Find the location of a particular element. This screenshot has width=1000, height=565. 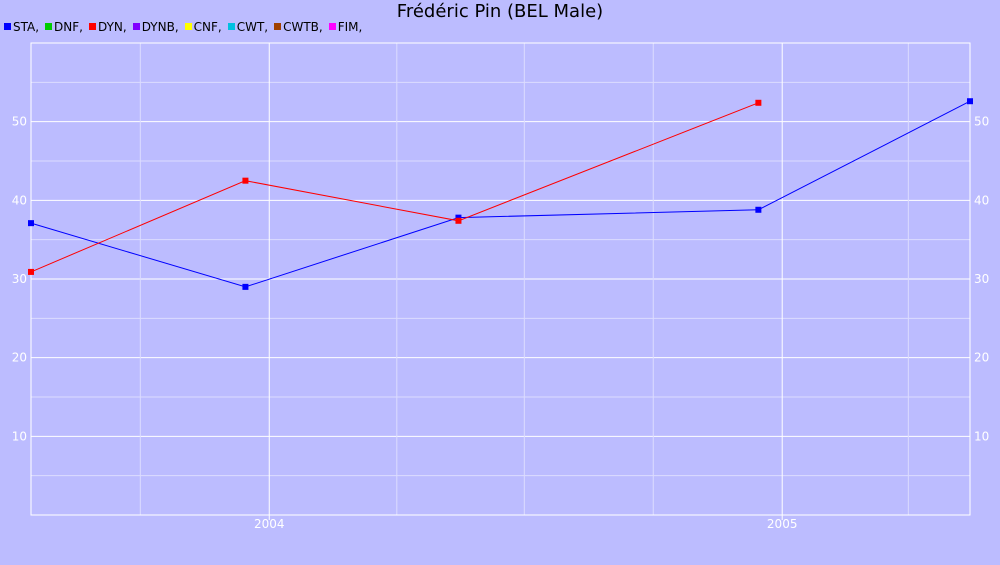

legend-label: DYNB, is located at coordinates (160, 27).